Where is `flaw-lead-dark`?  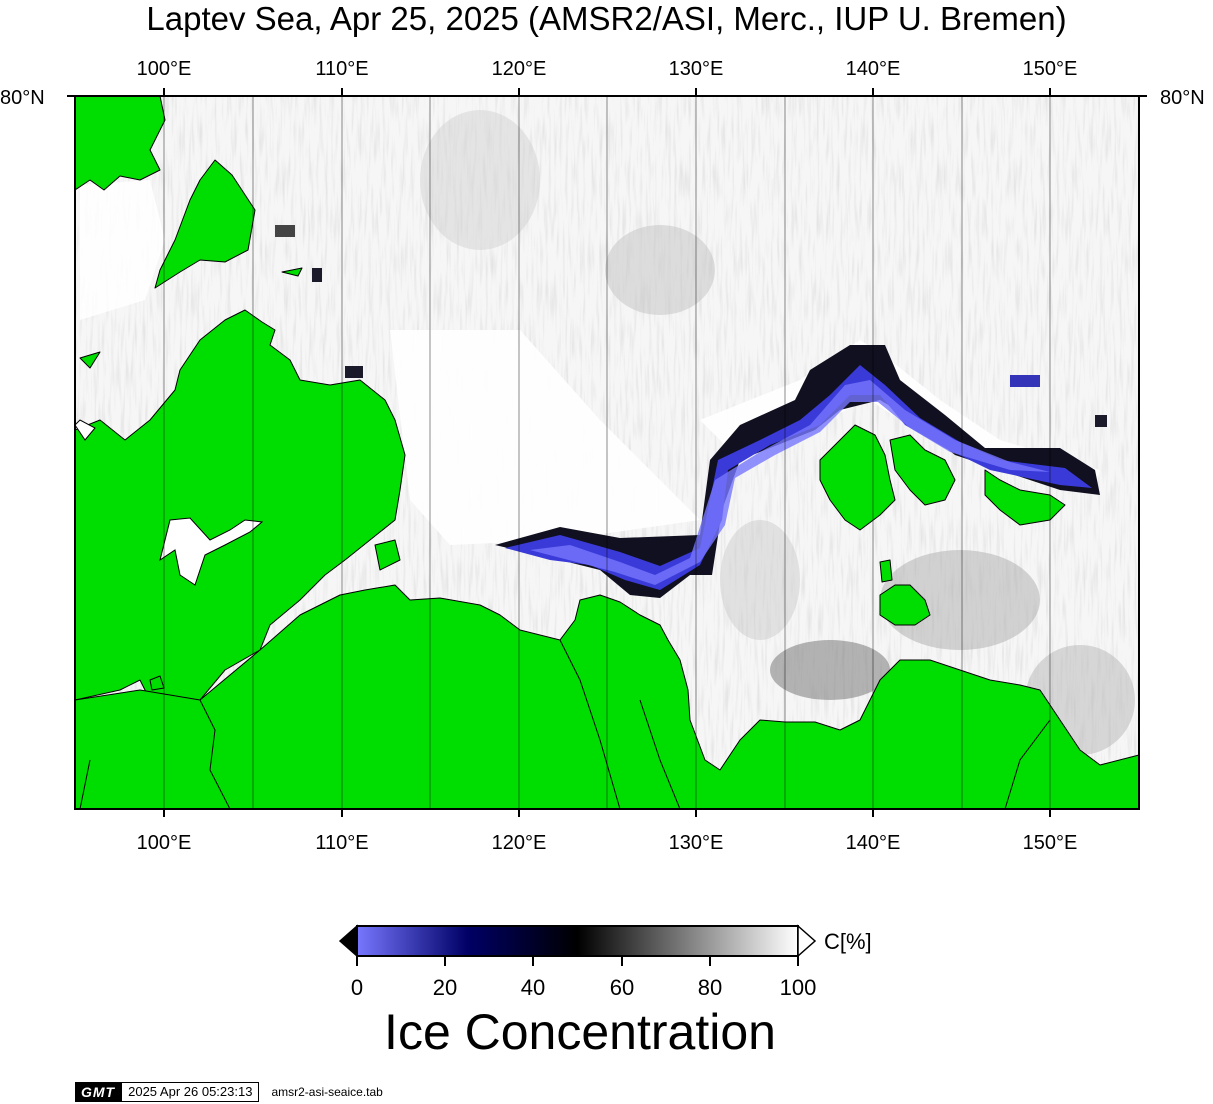
flaw-lead-dark is located at coordinates (797, 471).